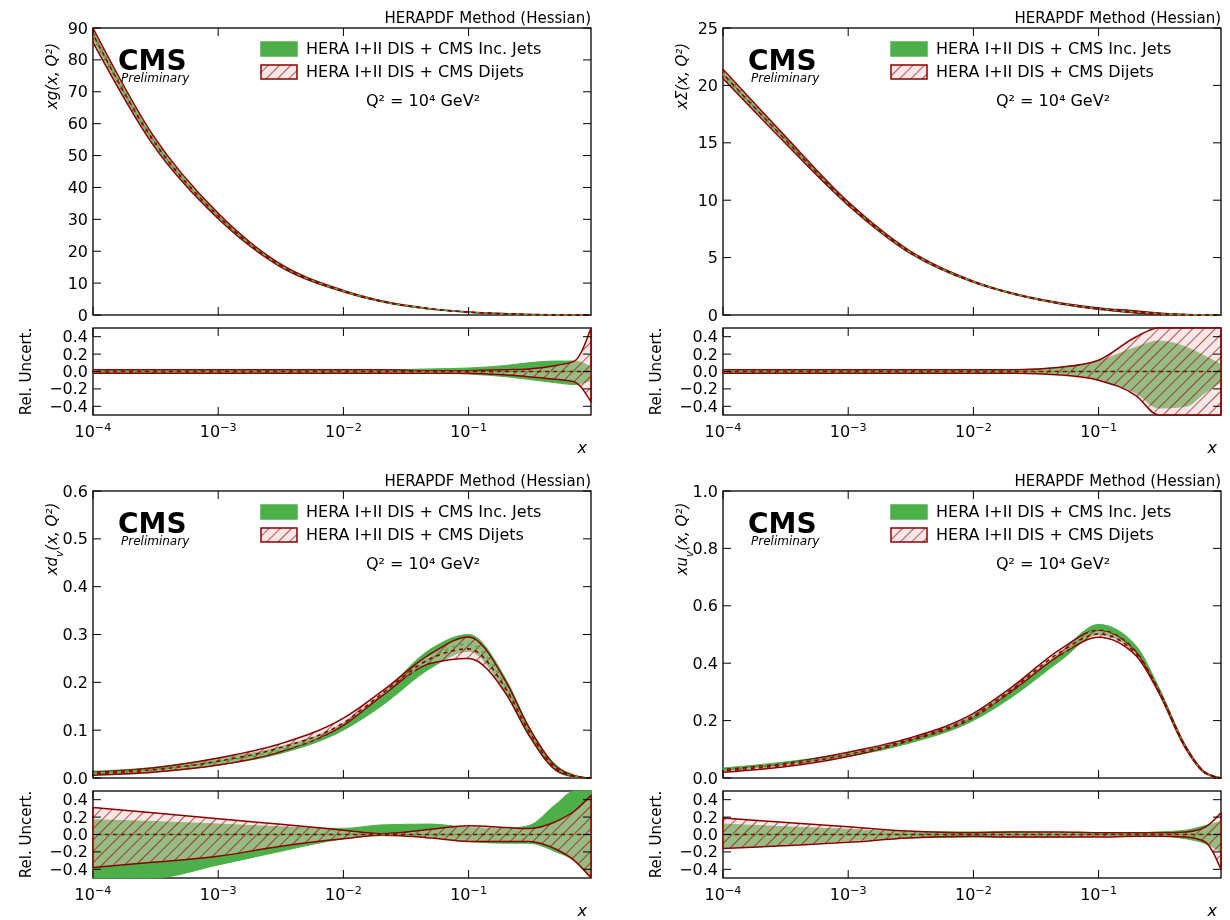 Image resolution: width=1230 pixels, height=920 pixels. What do you see at coordinates (77, 219) in the screenshot?
I see `y-tick-label: 30` at bounding box center [77, 219].